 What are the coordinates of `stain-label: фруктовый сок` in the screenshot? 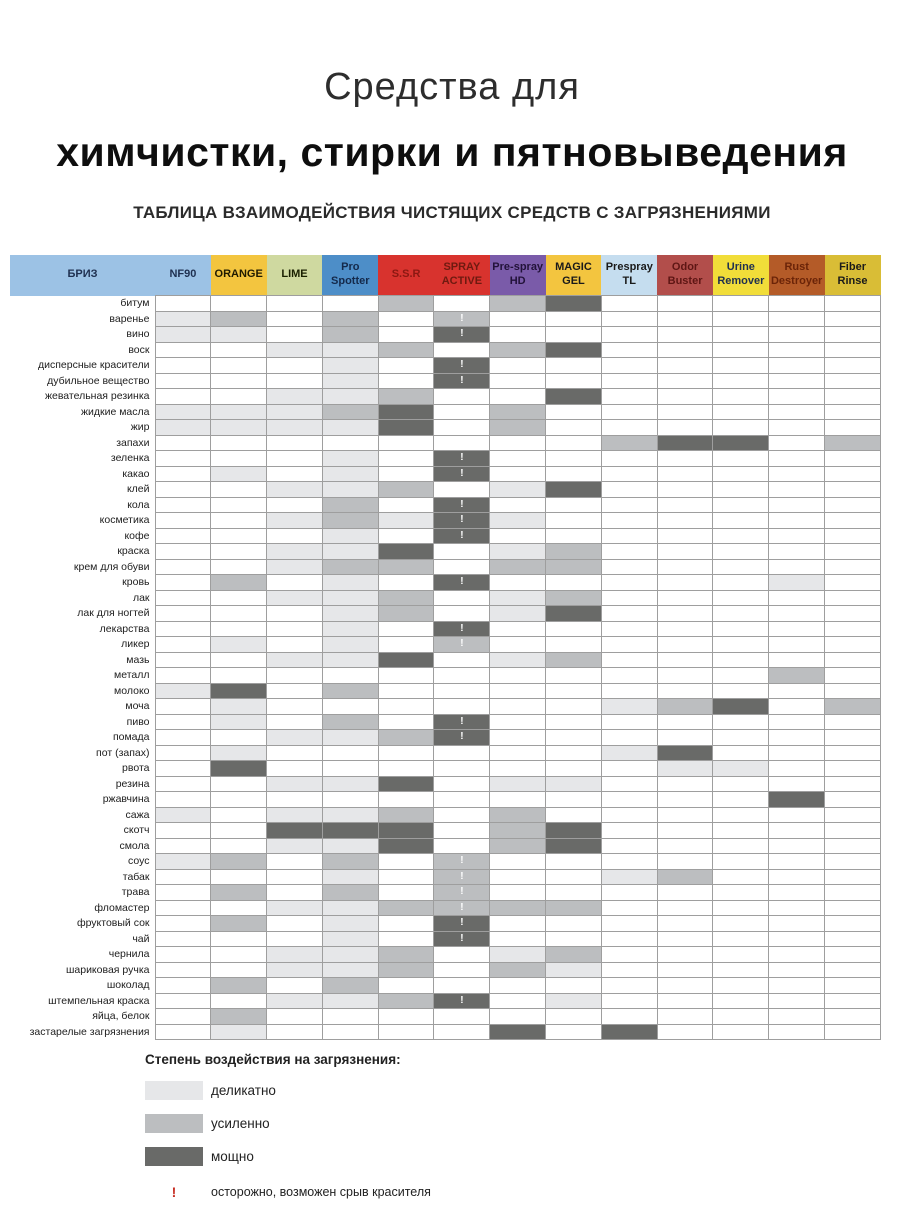 It's located at (83, 923).